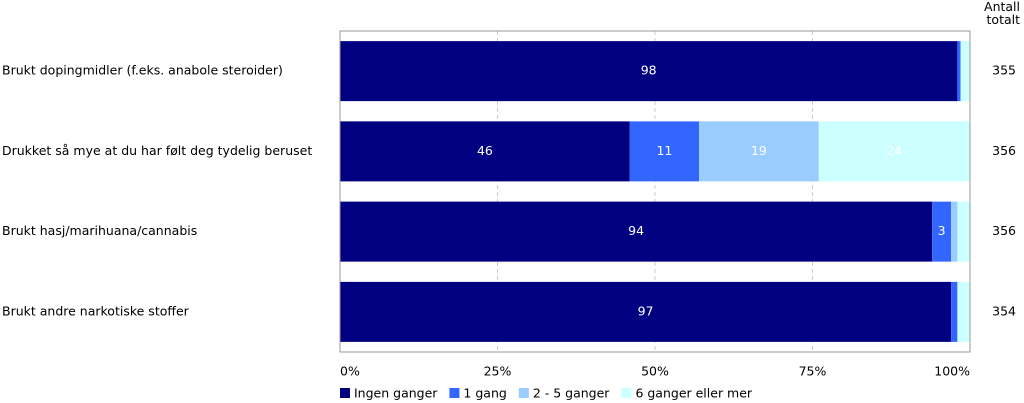 The width and height of the screenshot is (1024, 403). Describe the element at coordinates (484, 393) in the screenshot. I see `legend-label: 1 gang` at that location.